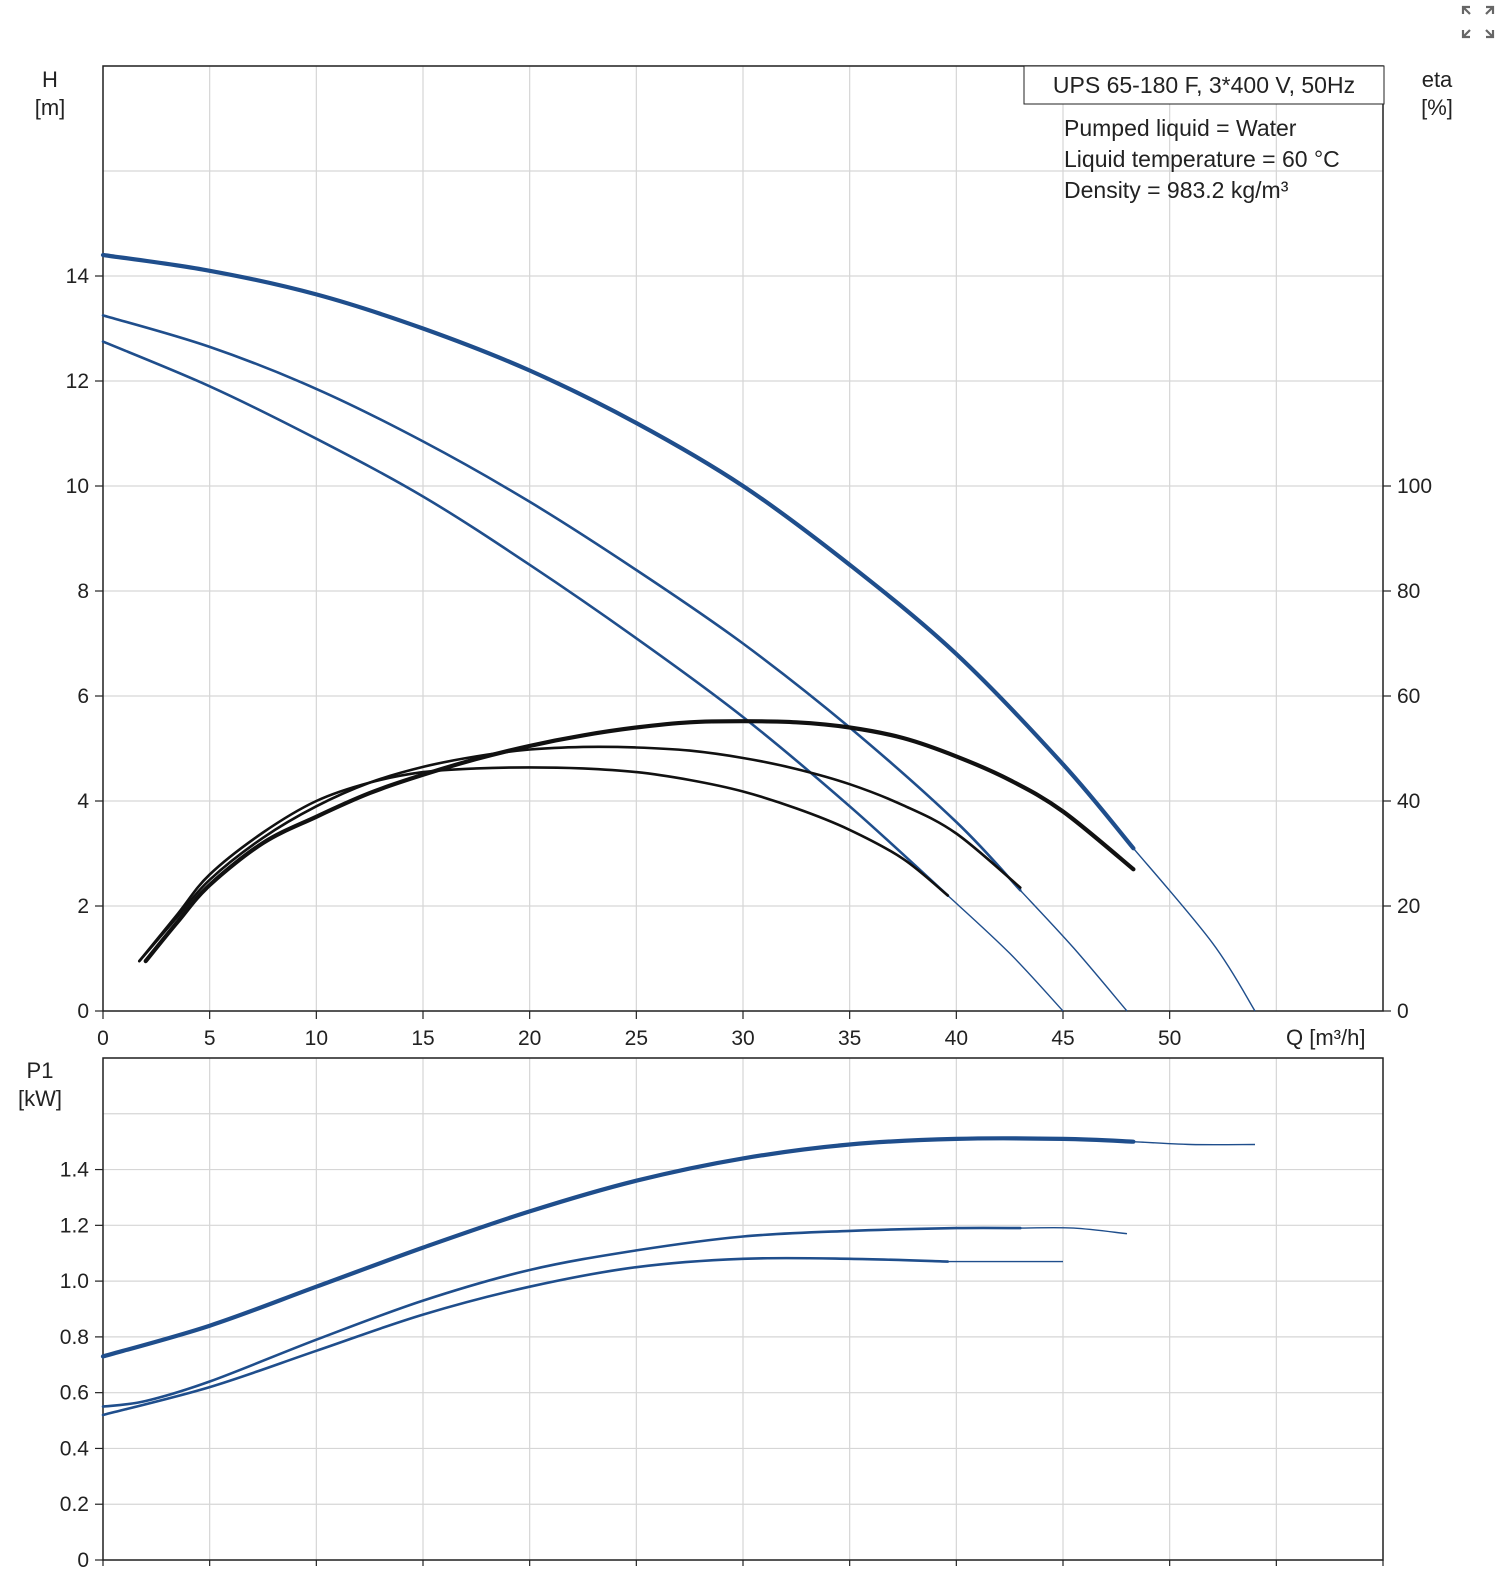  I want to click on y2-tick-label: 80, so click(1408, 591).